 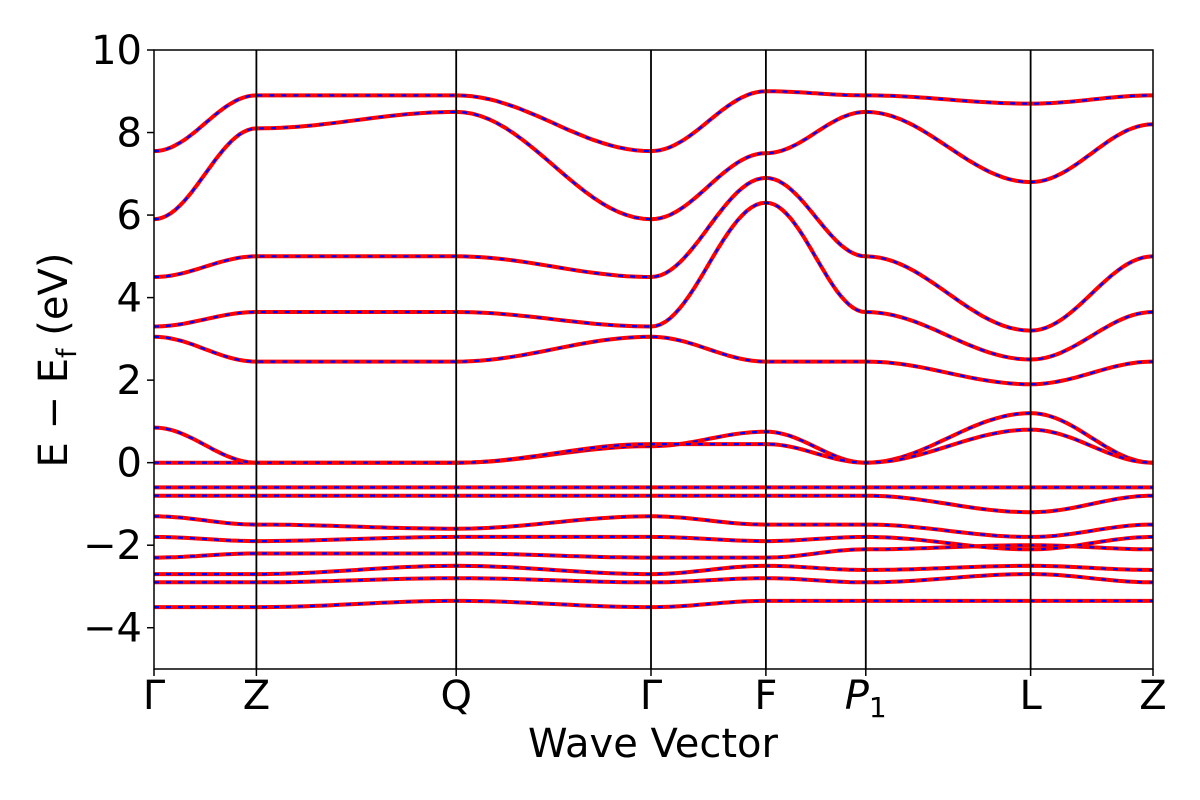 I want to click on x-tick-label: Q, so click(x=455, y=696).